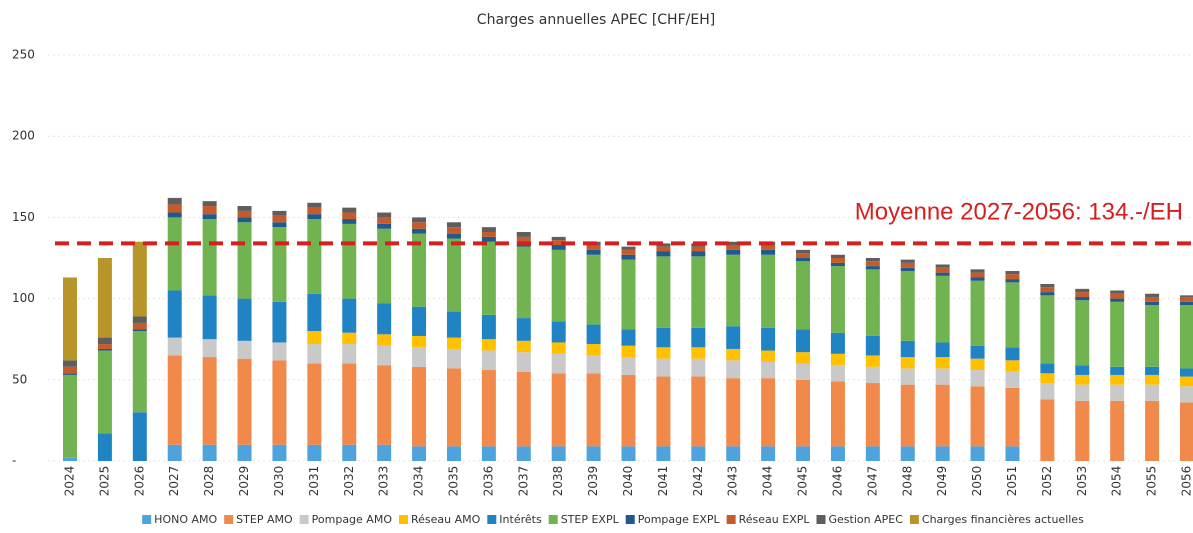 This screenshot has height=533, width=1193. Describe the element at coordinates (679, 519) in the screenshot. I see `legend-label: Pompage EXPL` at that location.